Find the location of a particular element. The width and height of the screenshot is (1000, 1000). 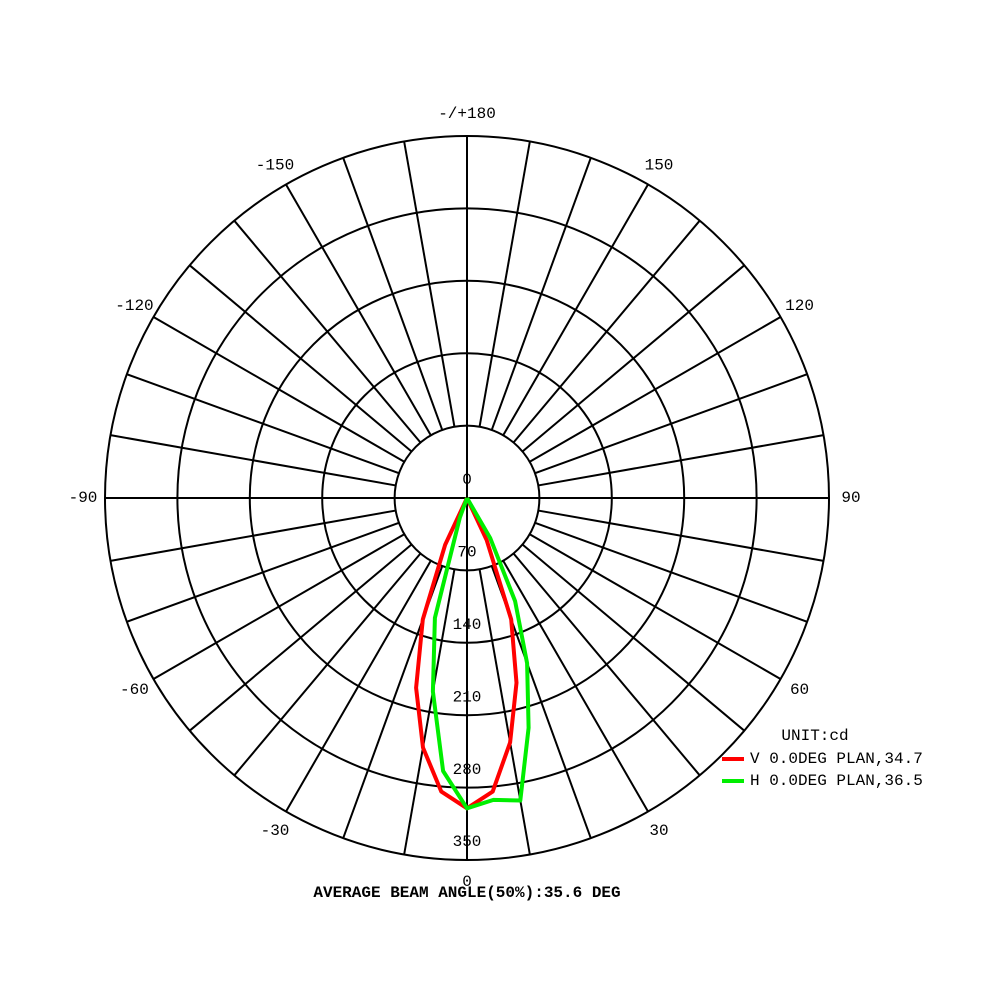

unit-label: UNIT:cd is located at coordinates (814, 736).